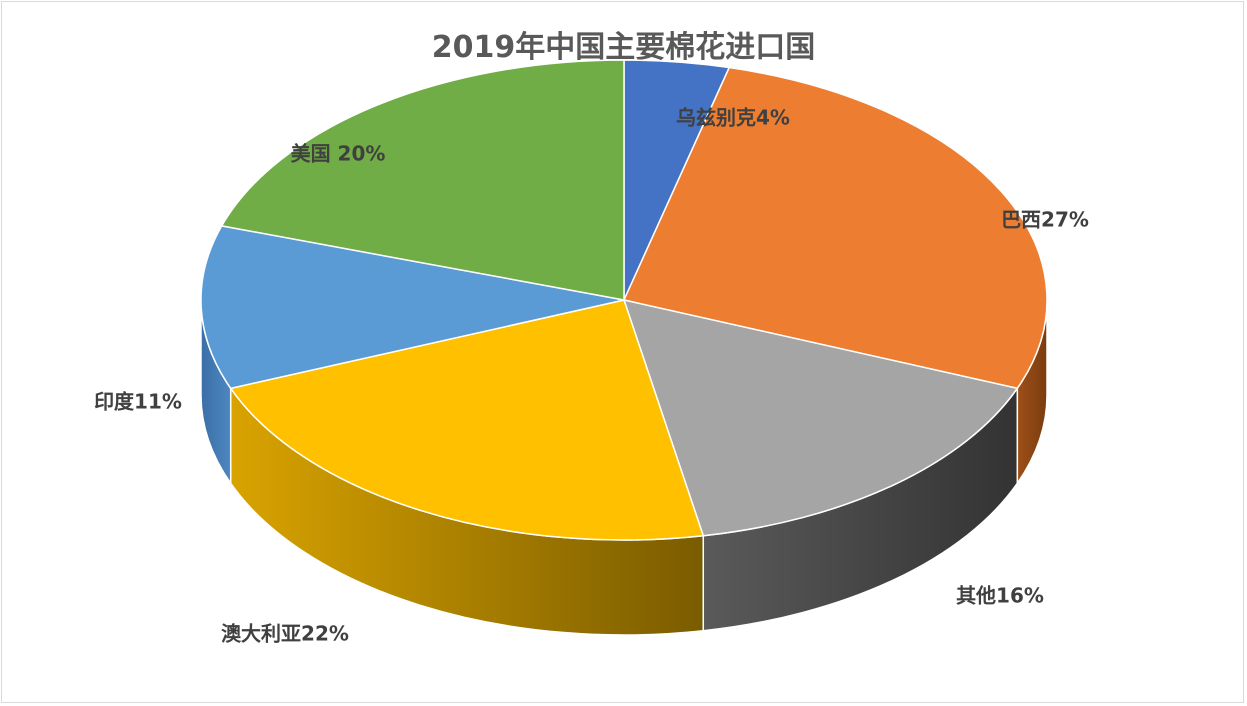  Describe the element at coordinates (138, 402) in the screenshot. I see `slice-data-label: 印度11%` at that location.